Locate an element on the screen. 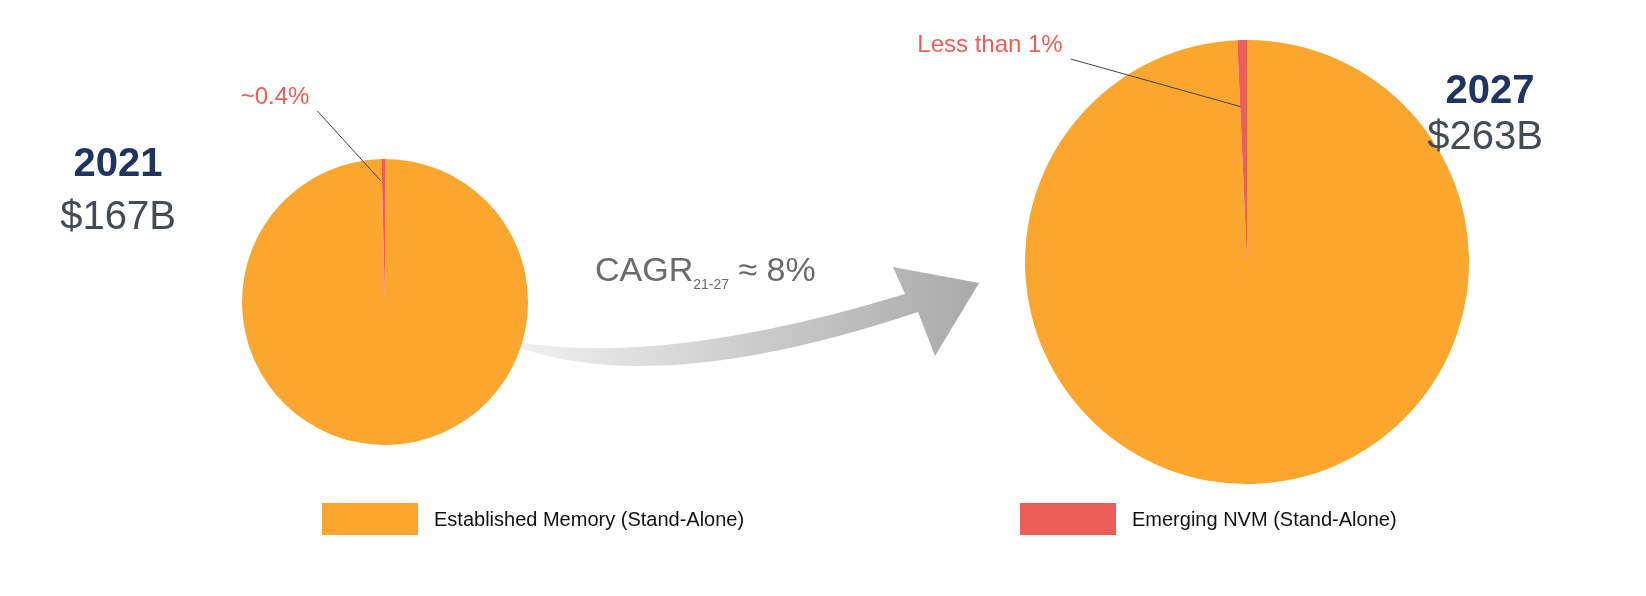  text: CAGR$_{21-27}$ ≈ 8% is located at coordinates (705, 271).